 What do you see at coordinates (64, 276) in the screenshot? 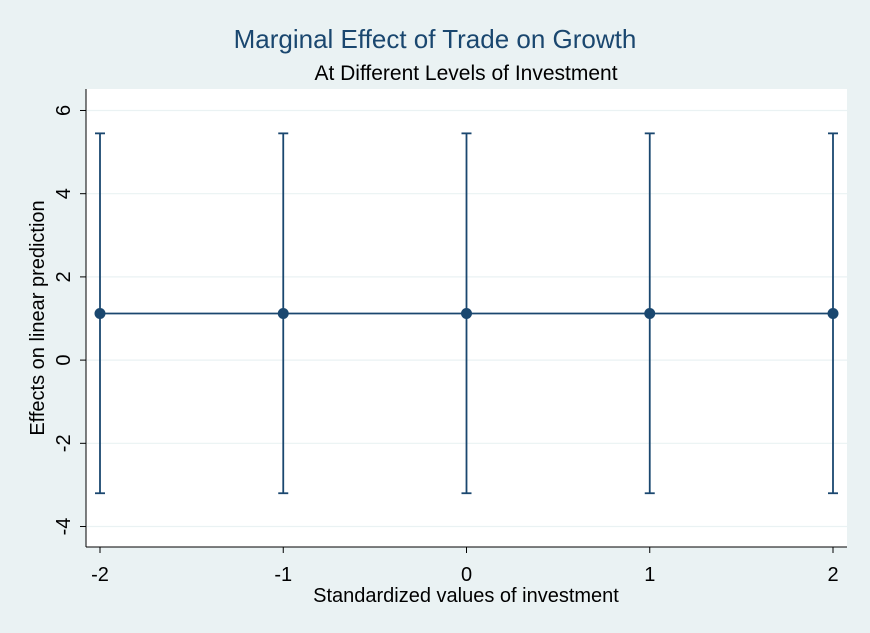
I see `y-tick-label: 2` at bounding box center [64, 276].